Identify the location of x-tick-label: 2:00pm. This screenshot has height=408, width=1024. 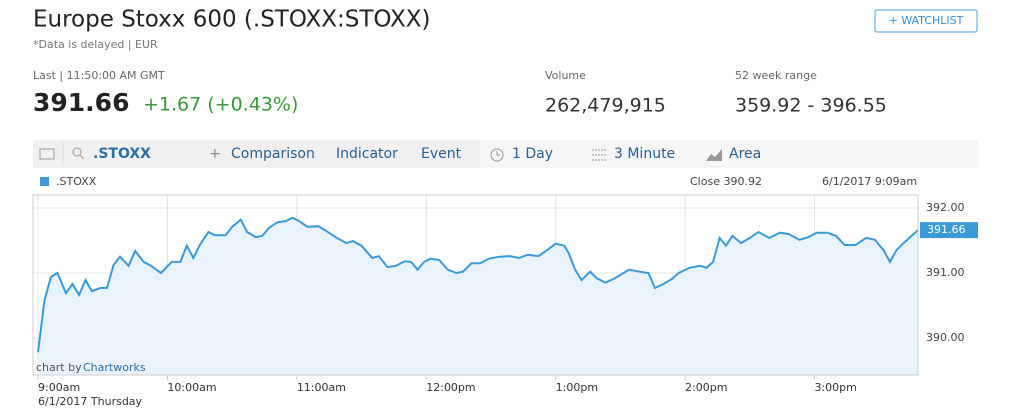
(706, 387).